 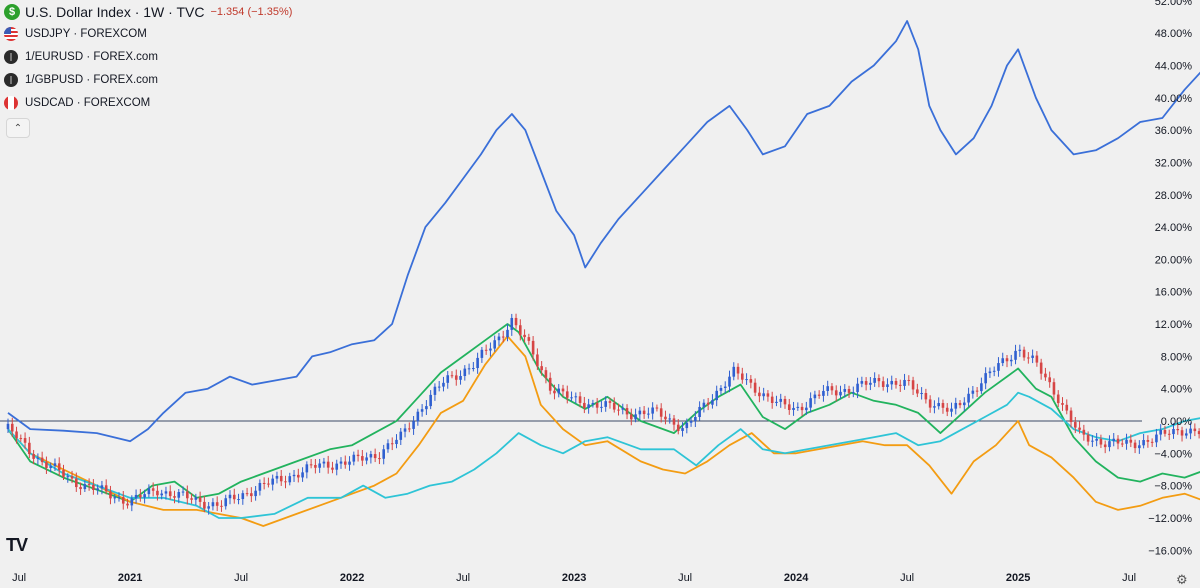 I want to click on legend-item-usdcad: USDCAD · FOREXCOM, so click(x=148, y=102).